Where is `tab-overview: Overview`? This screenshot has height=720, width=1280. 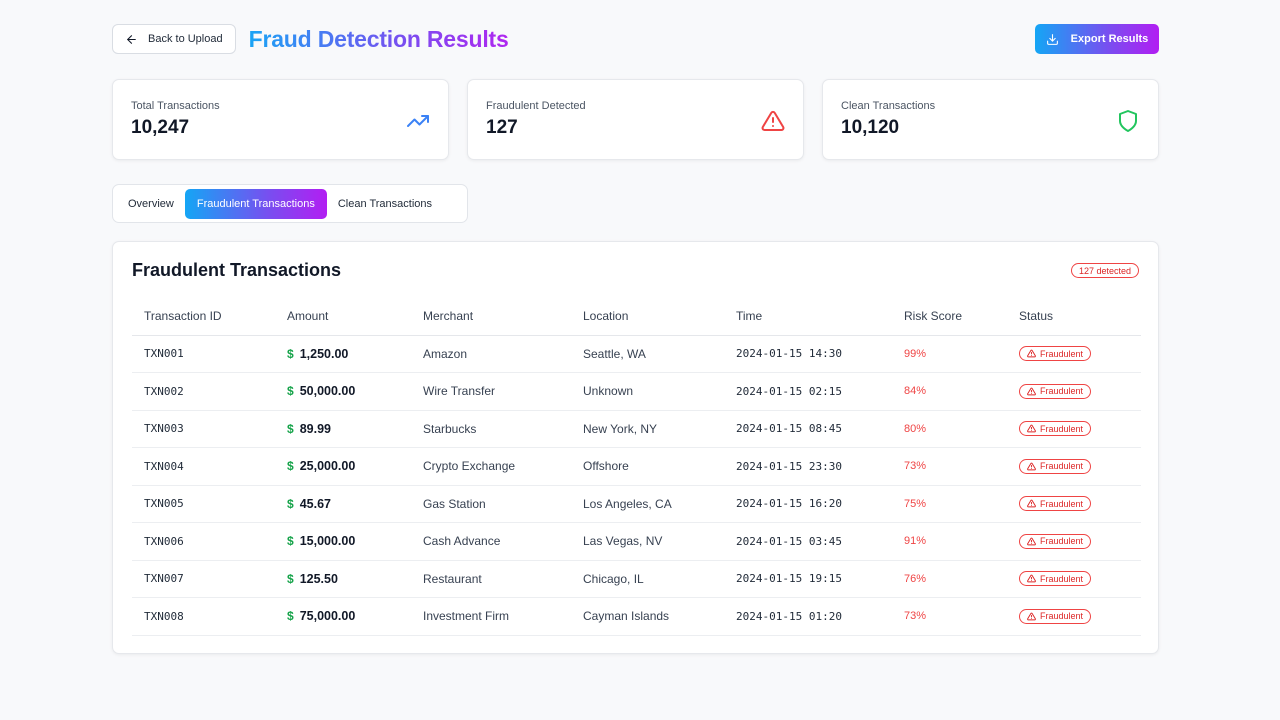 tab-overview: Overview is located at coordinates (151, 203).